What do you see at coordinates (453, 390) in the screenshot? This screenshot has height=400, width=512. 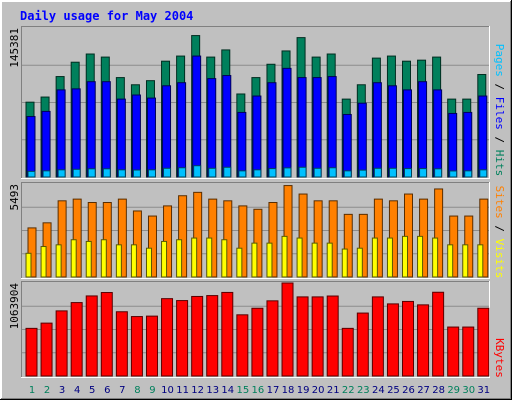 I see `day-label: 29` at bounding box center [453, 390].